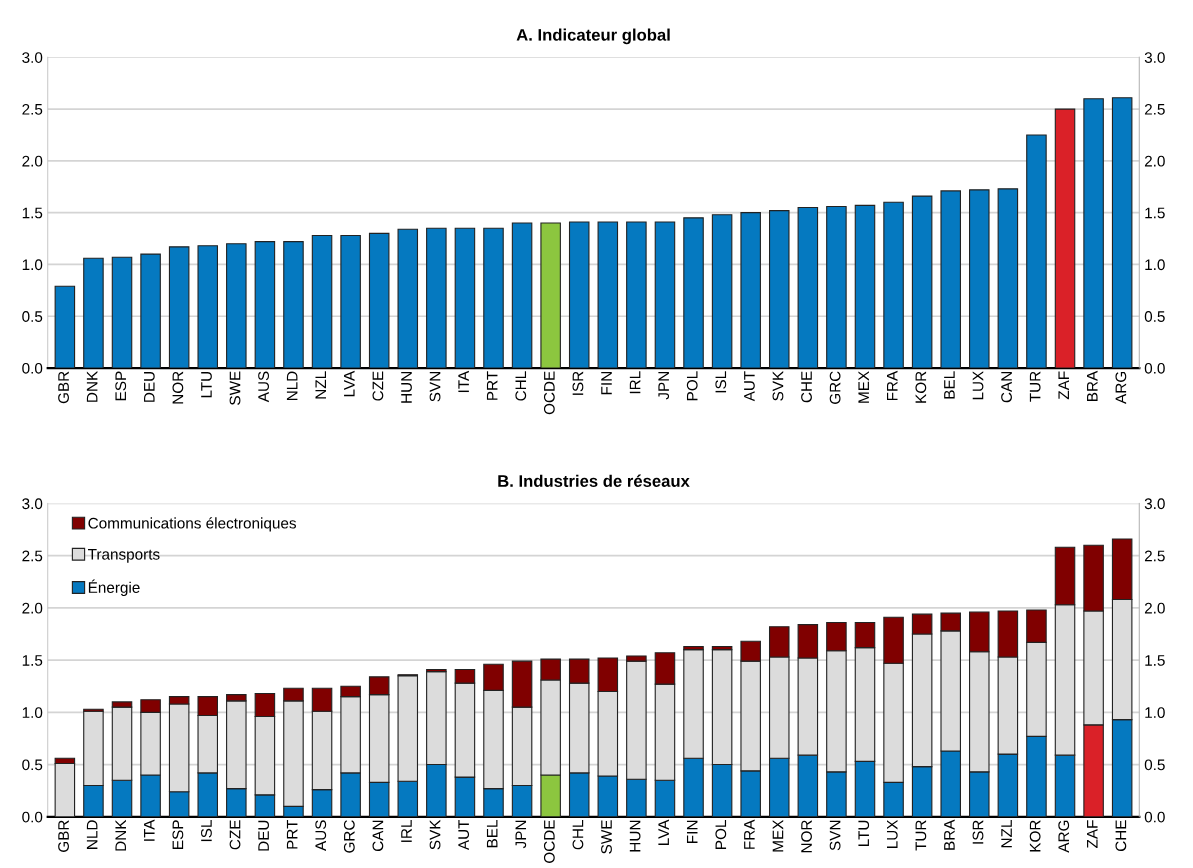 Image resolution: width=1193 pixels, height=868 pixels. What do you see at coordinates (263, 387) in the screenshot?
I see `x-tick-label: AUS` at bounding box center [263, 387].